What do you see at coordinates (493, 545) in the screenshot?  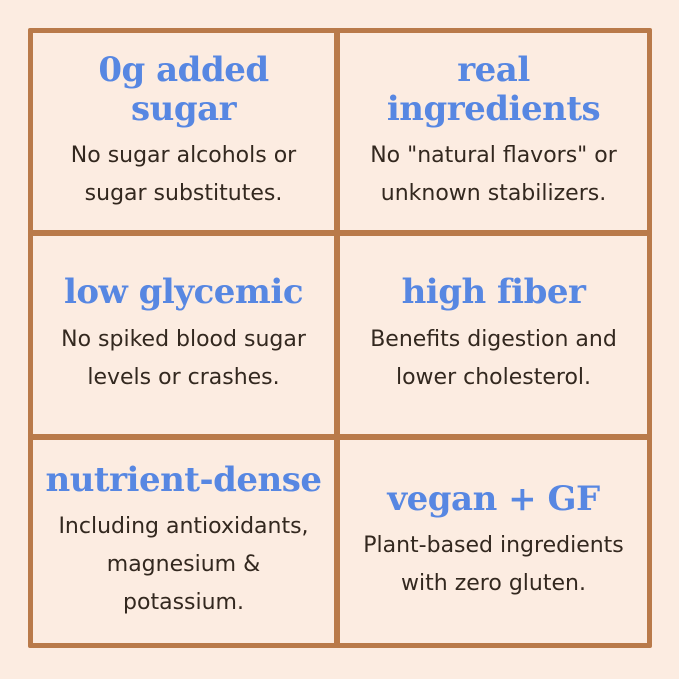 I see `benefit-text-line: Plant-based ingredients` at bounding box center [493, 545].